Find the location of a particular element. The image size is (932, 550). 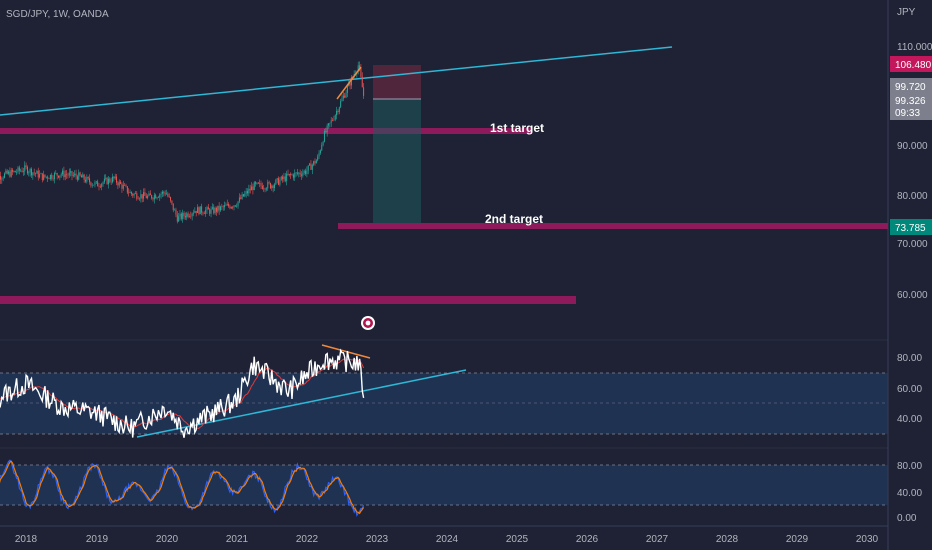

year-label-2028: 2028 is located at coordinates (727, 539).